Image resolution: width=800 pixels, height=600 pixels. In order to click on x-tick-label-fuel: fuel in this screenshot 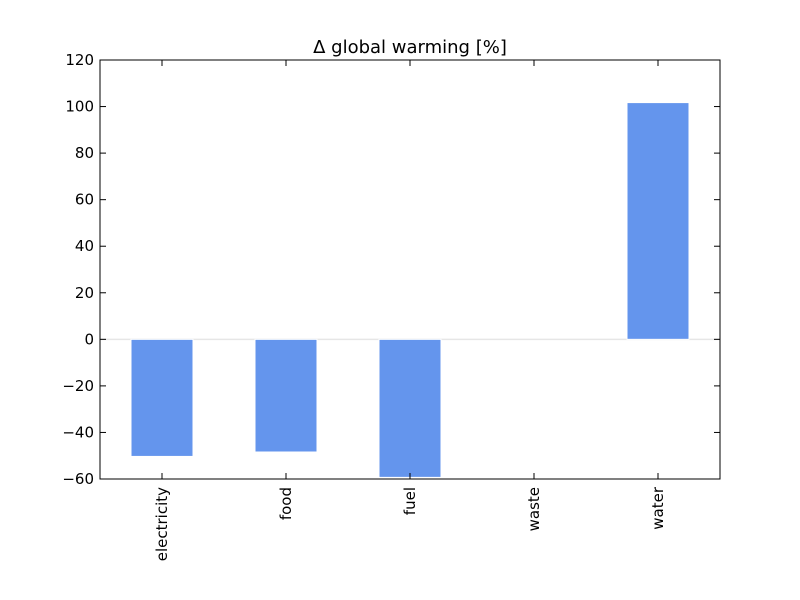, I will do `click(410, 501)`.